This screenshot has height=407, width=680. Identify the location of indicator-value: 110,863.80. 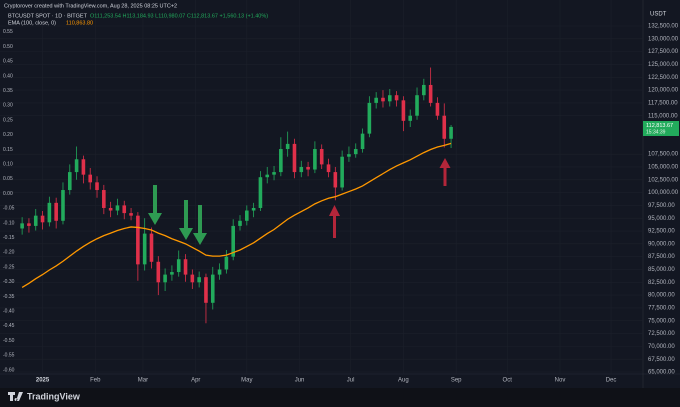
(79, 23).